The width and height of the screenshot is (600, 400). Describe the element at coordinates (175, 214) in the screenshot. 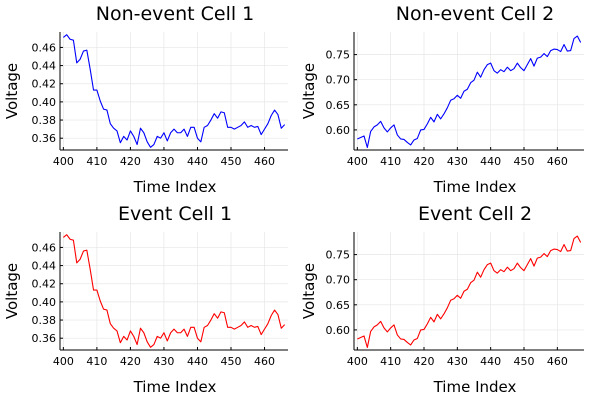

I see `subplot-title: Event Cell 1` at that location.